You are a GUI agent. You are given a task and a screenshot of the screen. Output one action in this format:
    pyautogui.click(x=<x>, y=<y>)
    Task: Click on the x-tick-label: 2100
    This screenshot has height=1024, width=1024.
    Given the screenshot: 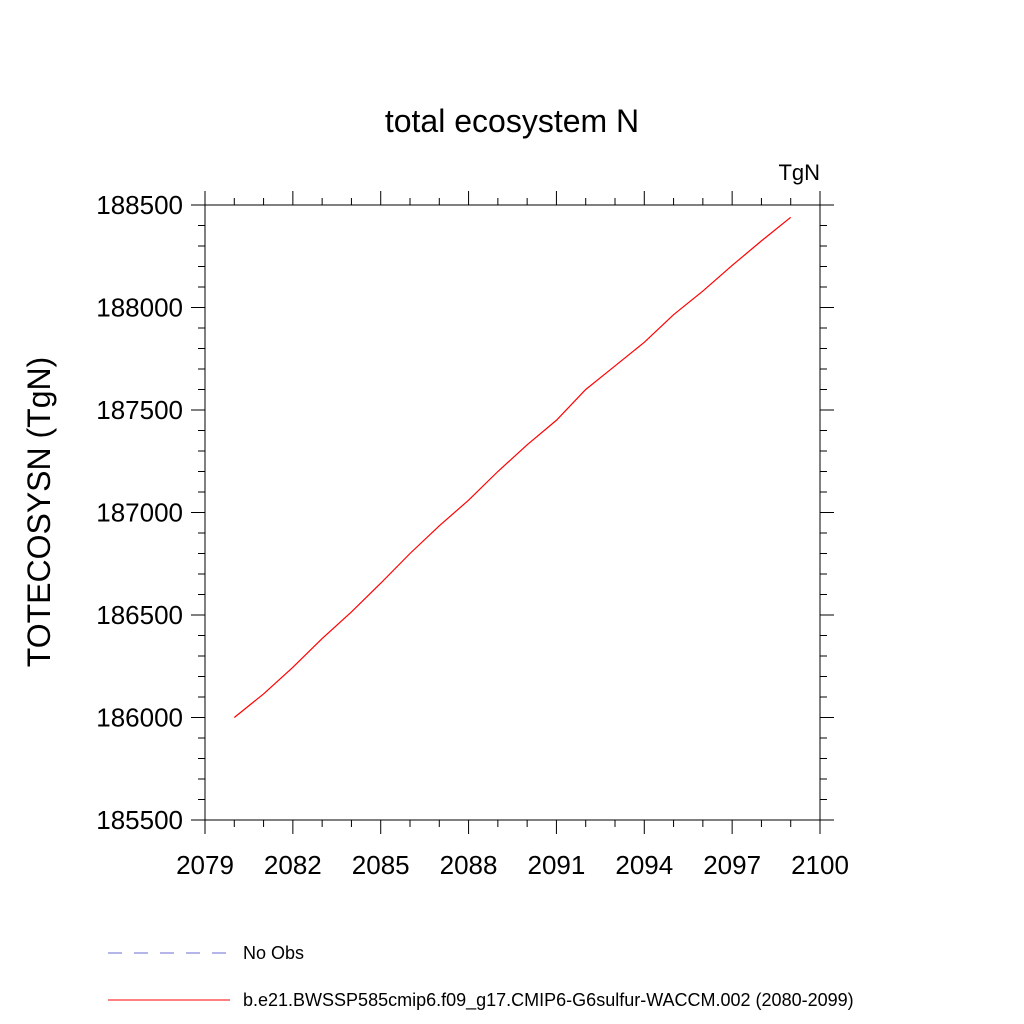 What is the action you would take?
    pyautogui.click(x=820, y=865)
    